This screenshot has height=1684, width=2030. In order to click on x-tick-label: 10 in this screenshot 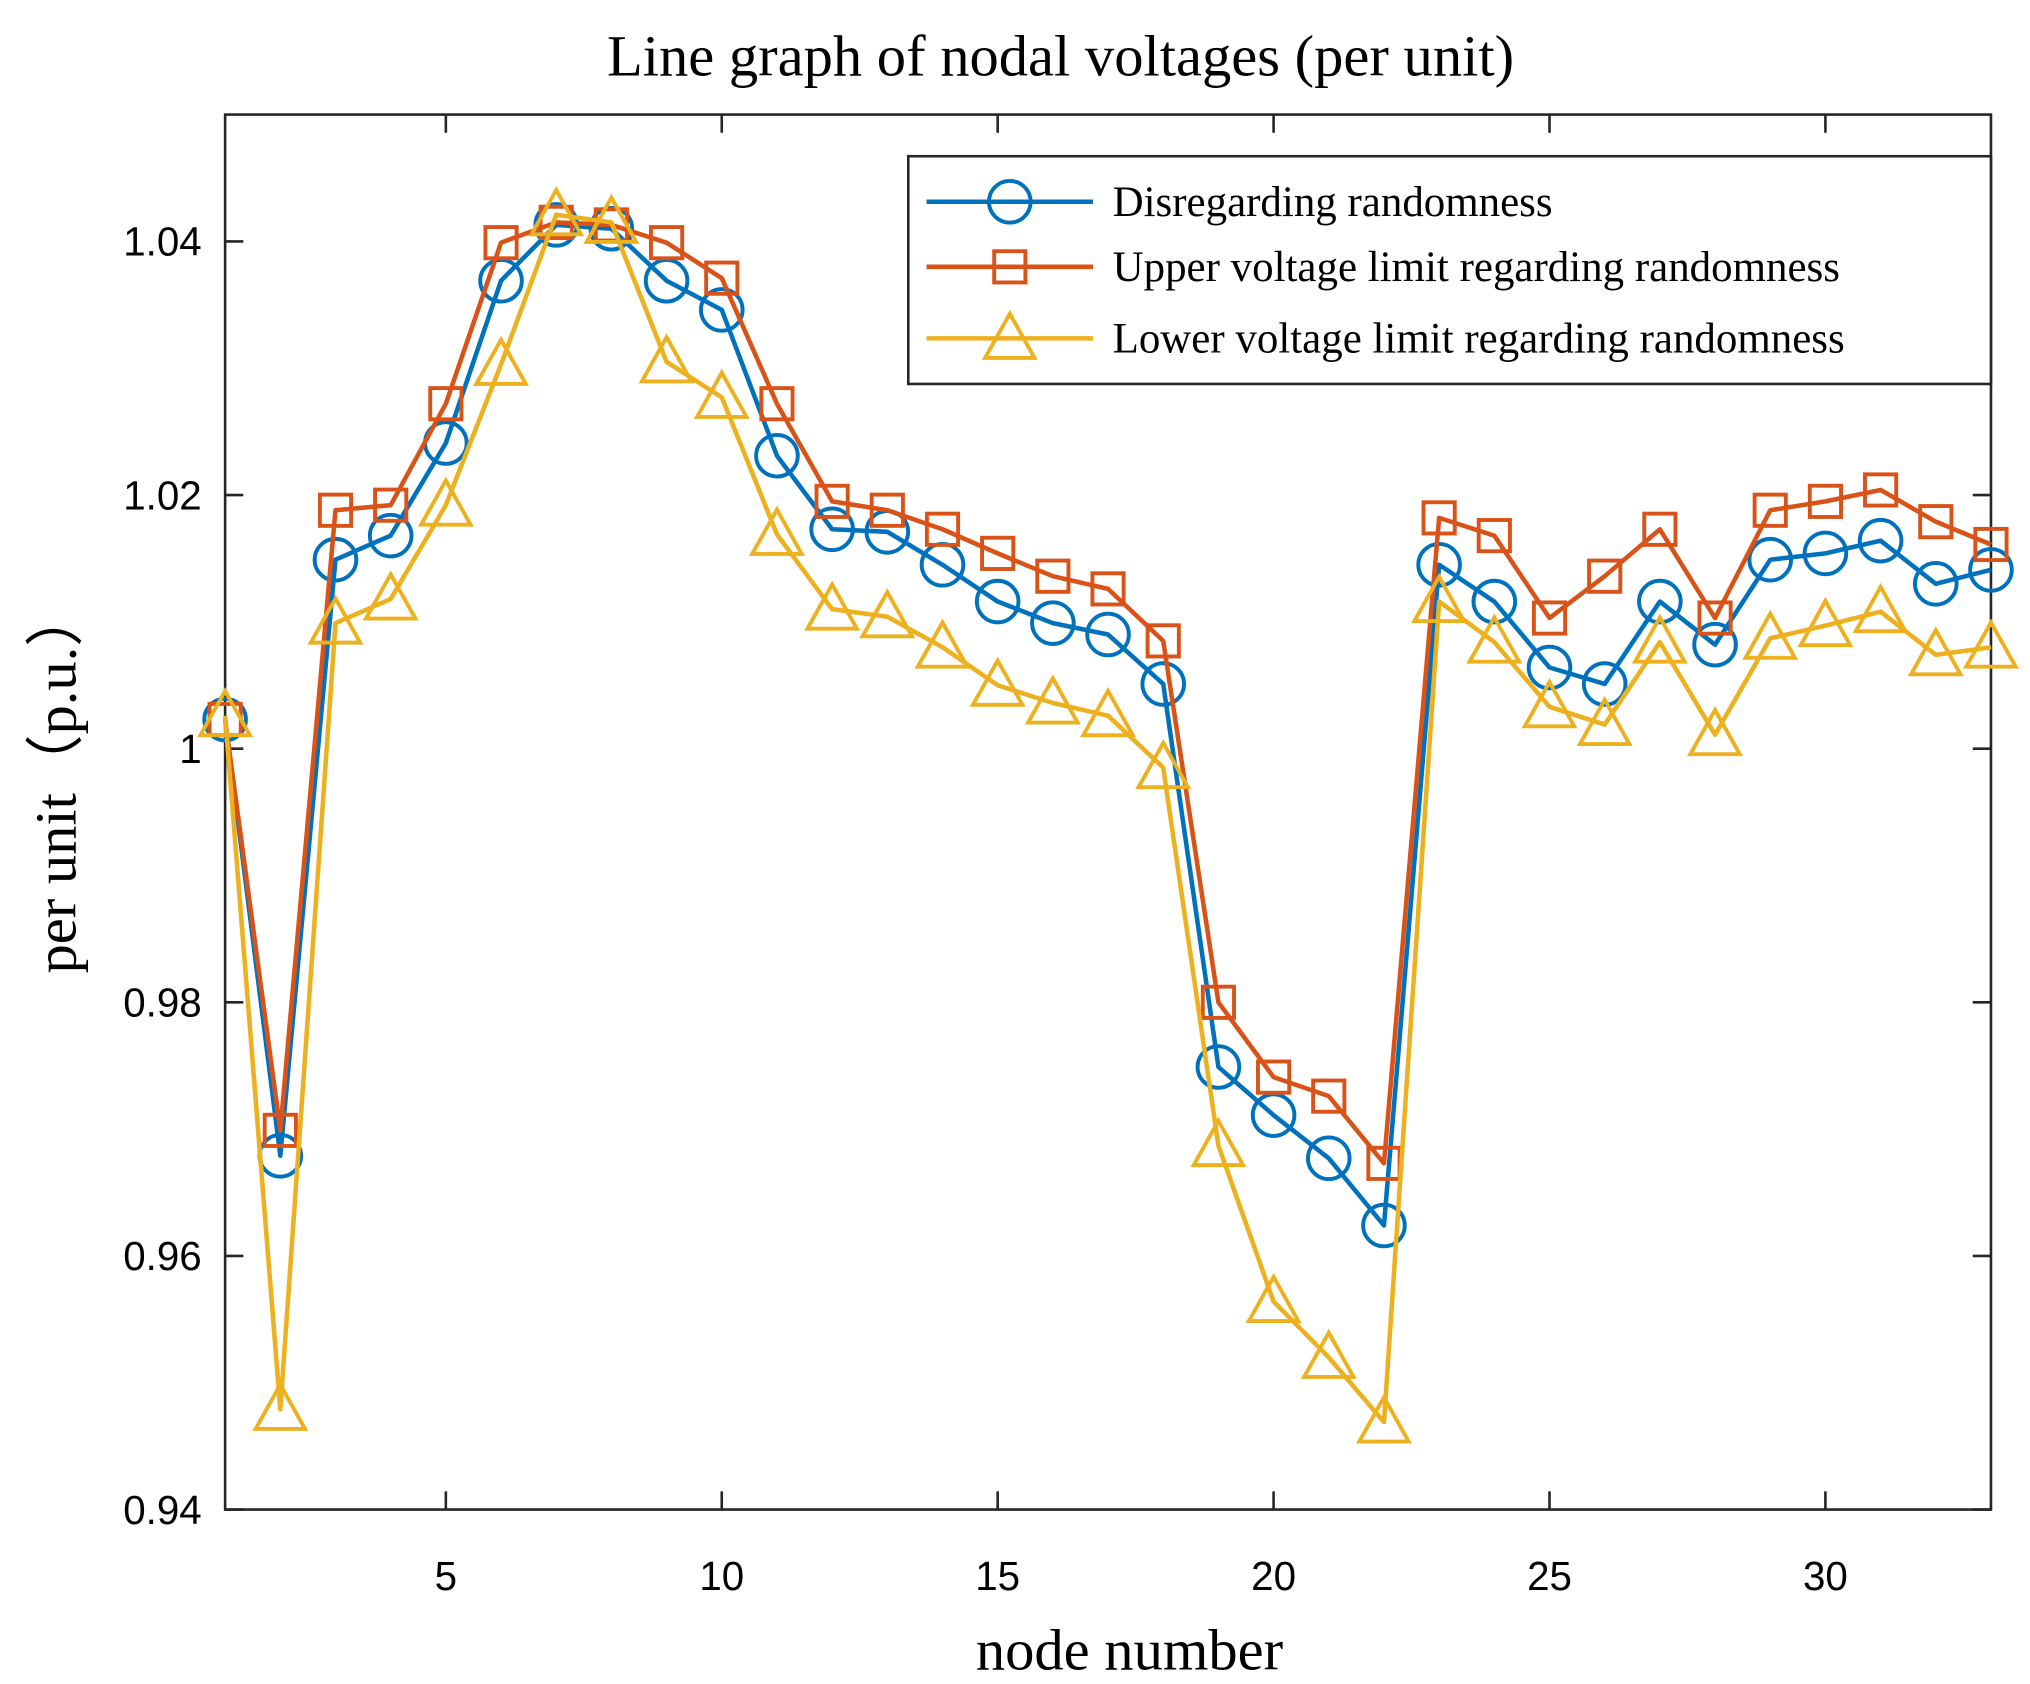, I will do `click(721, 1576)`.